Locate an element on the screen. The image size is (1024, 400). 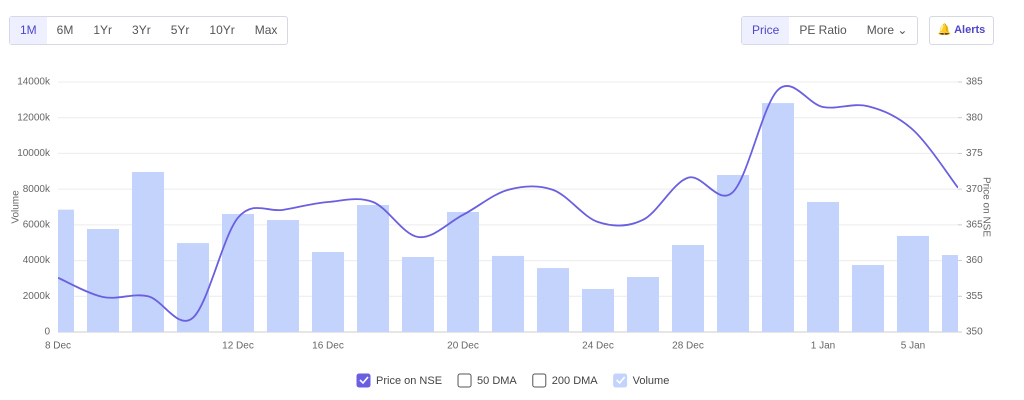
x-tick-label: 1 Jan is located at coordinates (823, 346).